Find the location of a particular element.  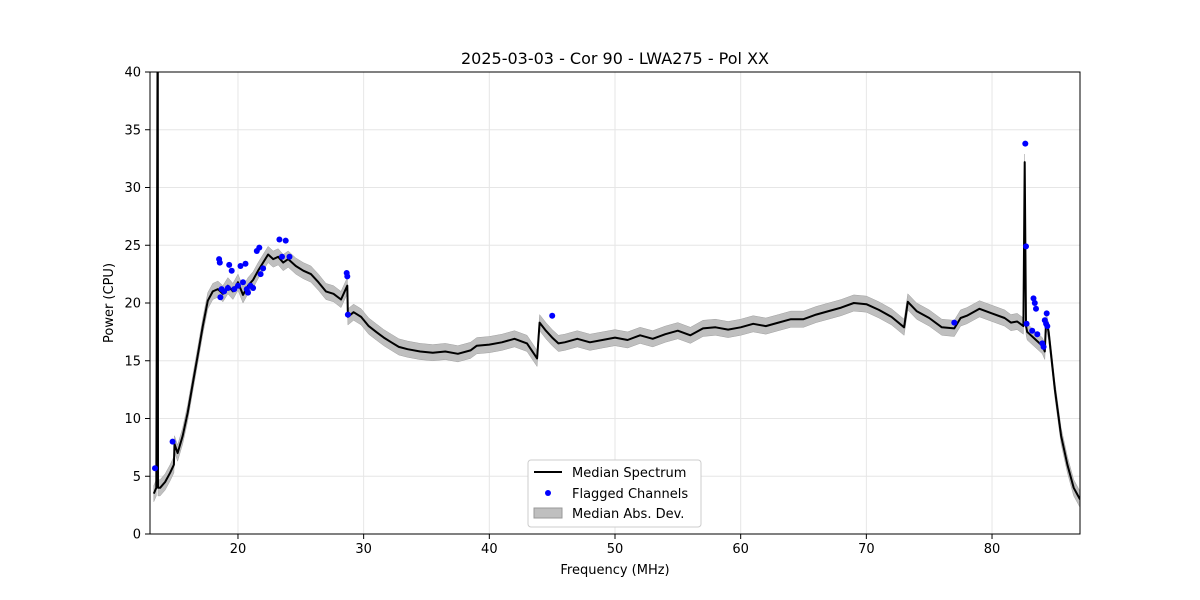

y-axis-label: Power (CPU) is located at coordinates (109, 303).